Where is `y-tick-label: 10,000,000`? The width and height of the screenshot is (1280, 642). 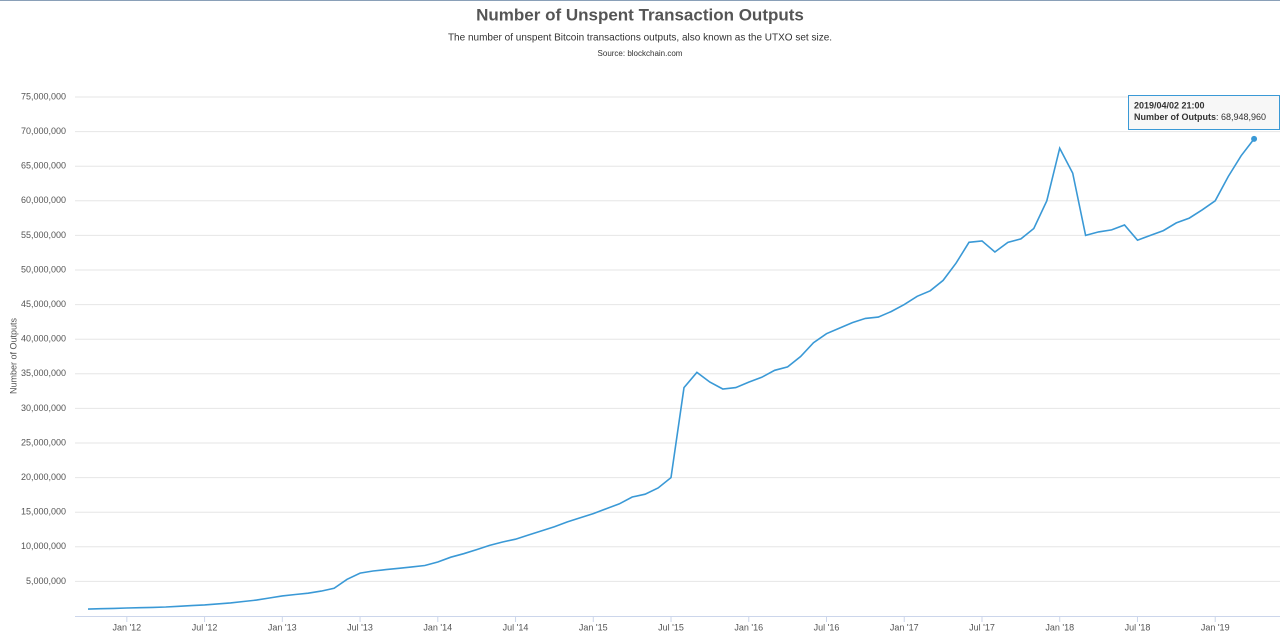 y-tick-label: 10,000,000 is located at coordinates (43, 546).